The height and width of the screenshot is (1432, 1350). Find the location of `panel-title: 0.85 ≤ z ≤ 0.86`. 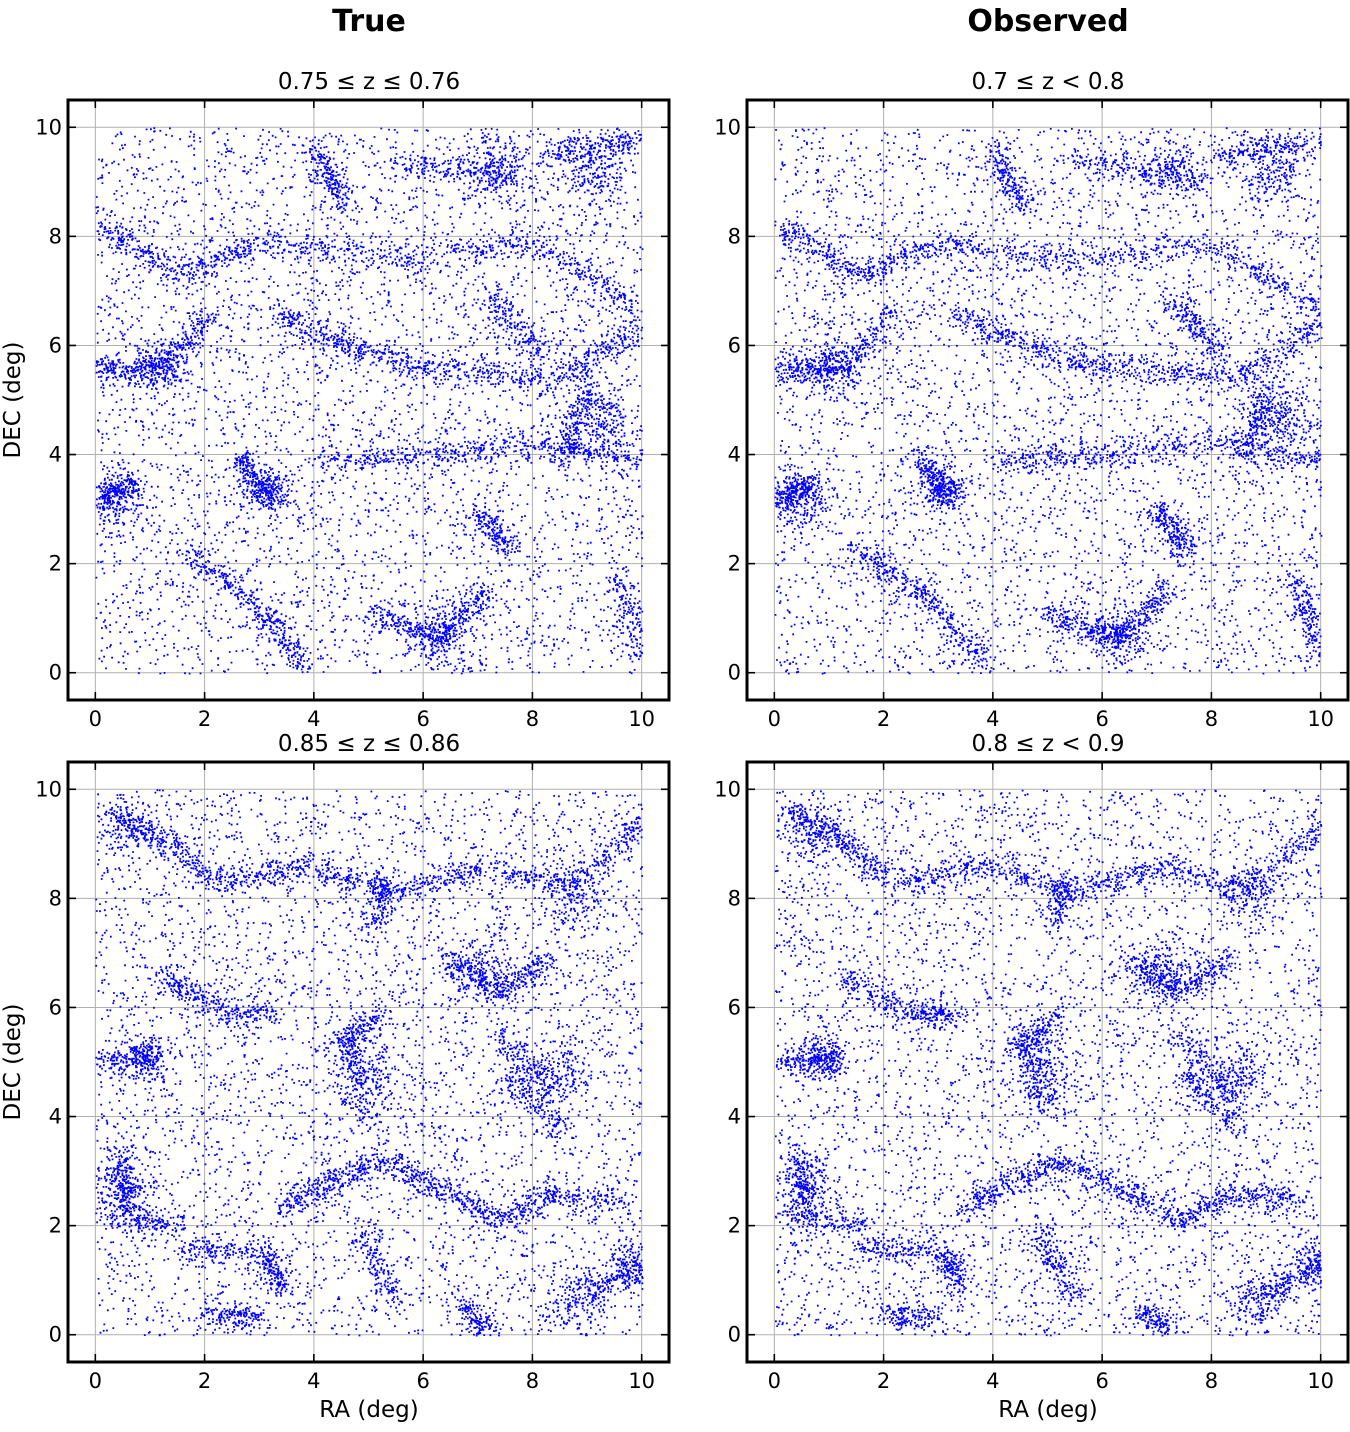

panel-title: 0.85 ≤ z ≤ 0.86 is located at coordinates (369, 744).